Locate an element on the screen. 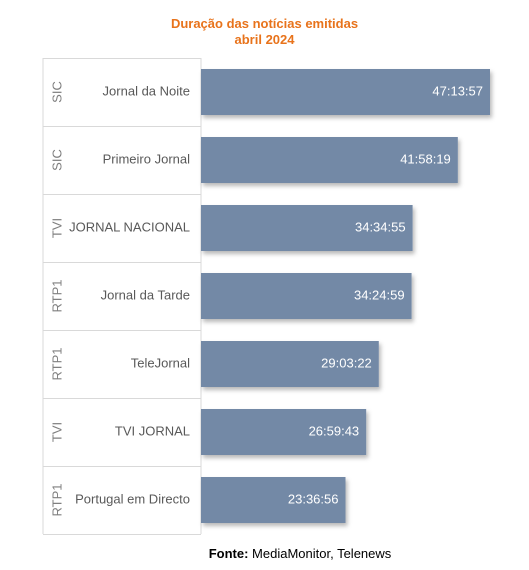 Image resolution: width=529 pixels, height=570 pixels. category-label: TVI JORNAL is located at coordinates (152, 430).